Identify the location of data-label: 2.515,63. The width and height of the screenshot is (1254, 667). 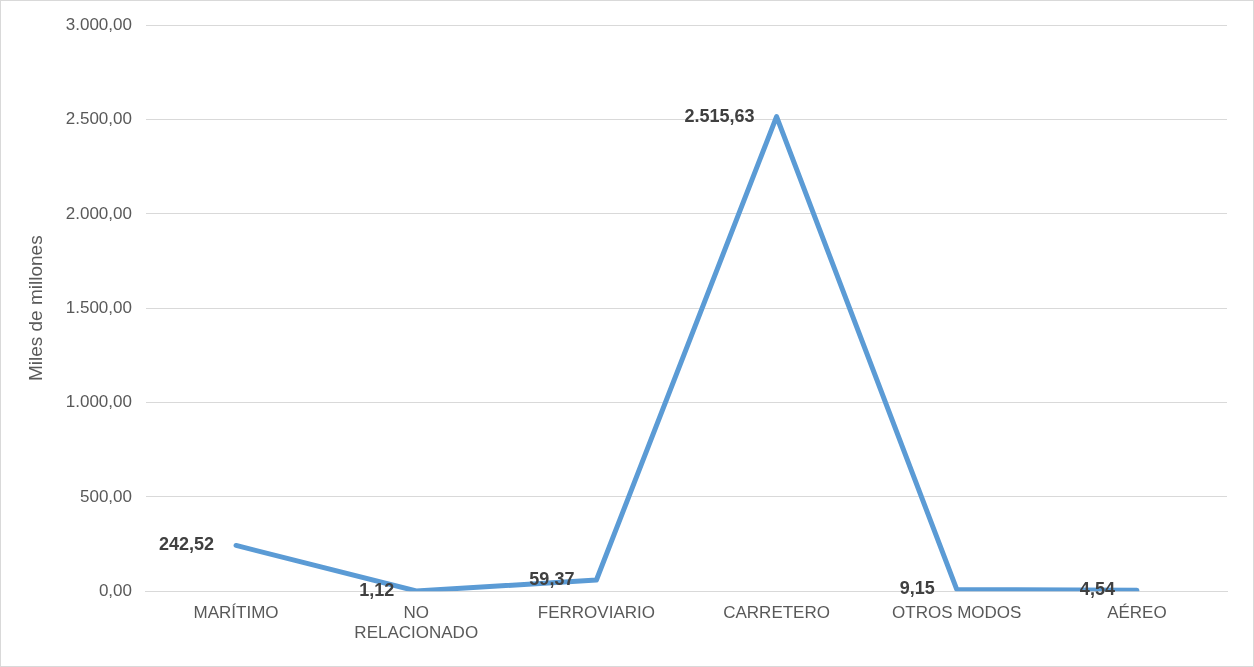
(719, 115).